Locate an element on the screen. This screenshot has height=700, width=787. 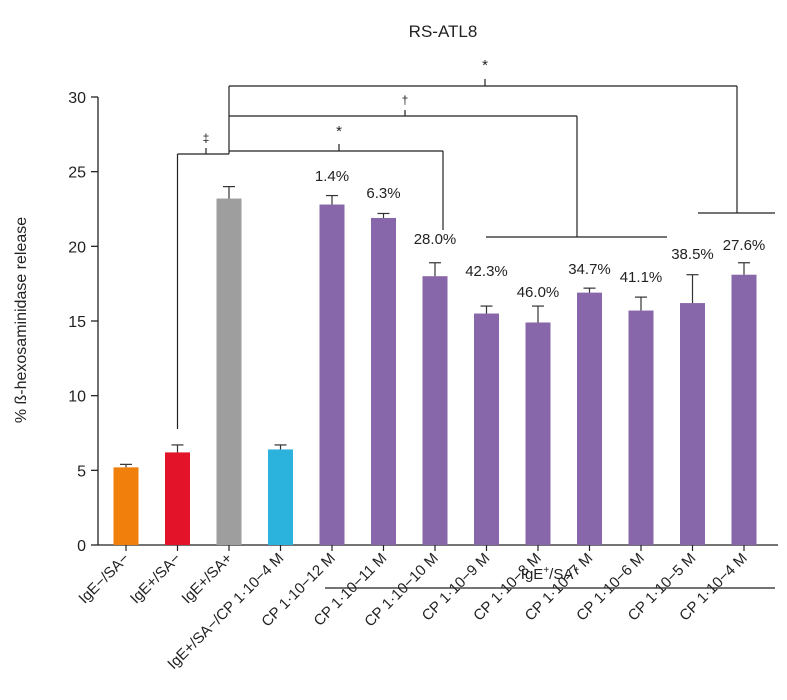
chart-title: RS-ATL8 is located at coordinates (443, 31).